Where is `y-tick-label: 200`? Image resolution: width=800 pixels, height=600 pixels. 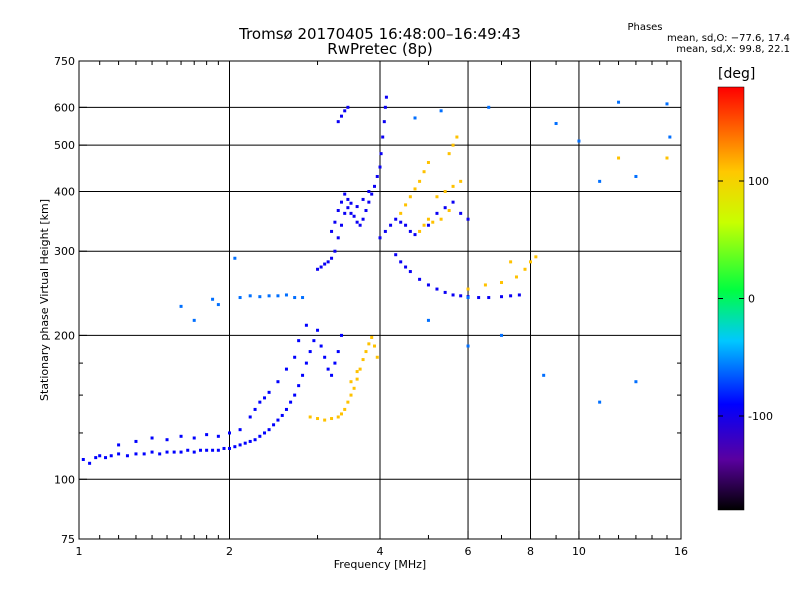 y-tick-label: 200 is located at coordinates (64, 335).